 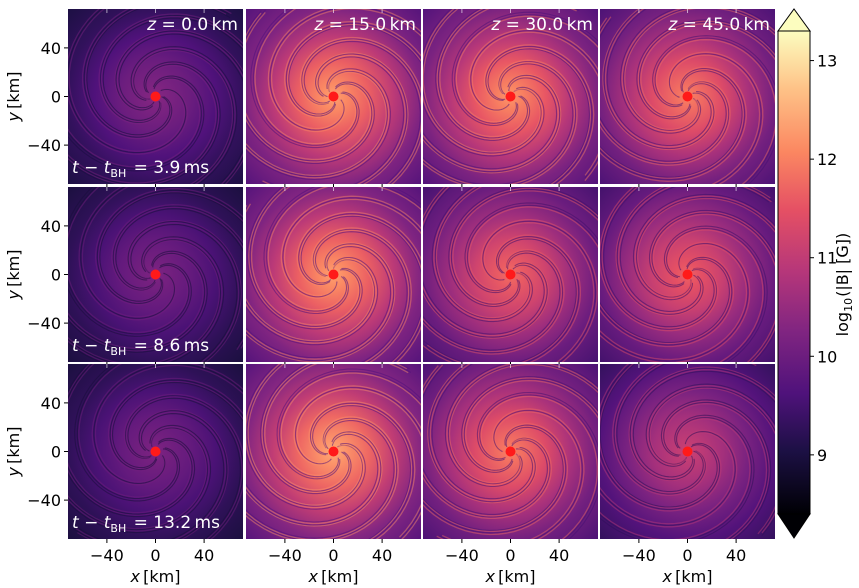 I want to click on colorbar-tick-label: 13, so click(x=827, y=61).